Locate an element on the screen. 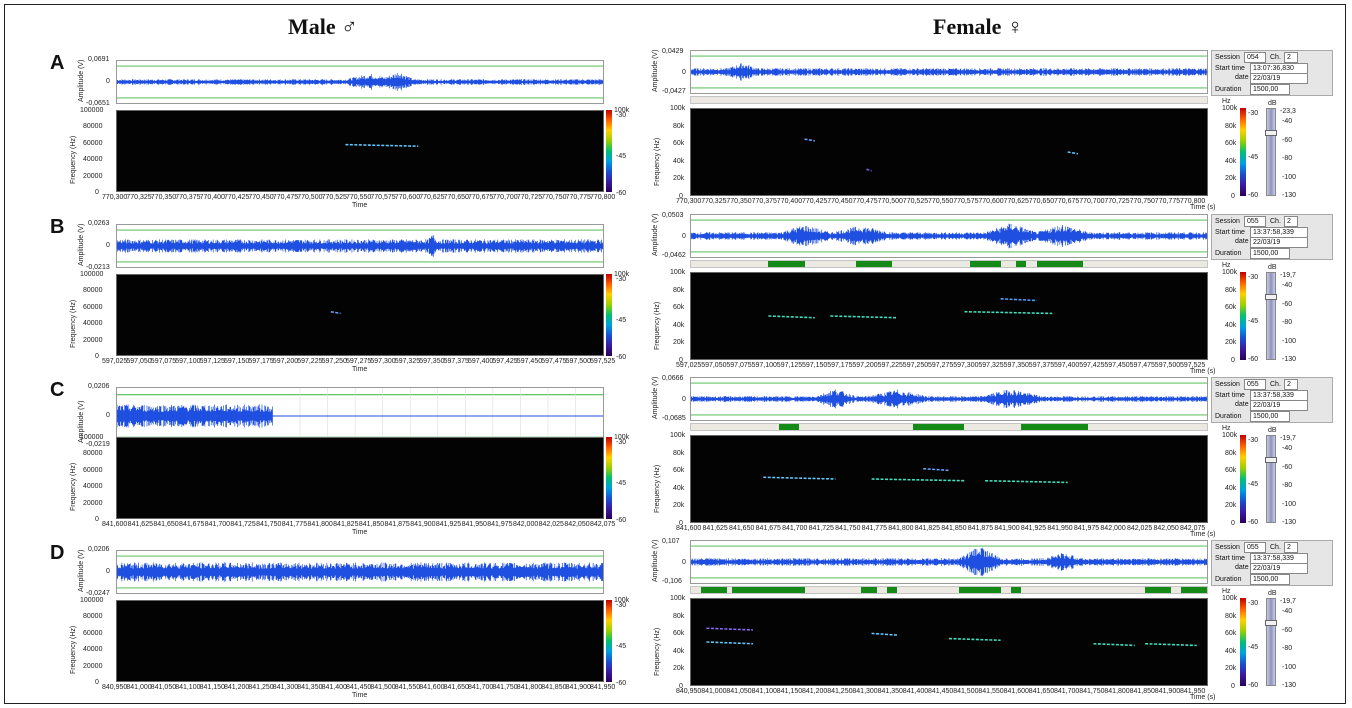  female-x-tick: 841,925 is located at coordinates (1033, 528).